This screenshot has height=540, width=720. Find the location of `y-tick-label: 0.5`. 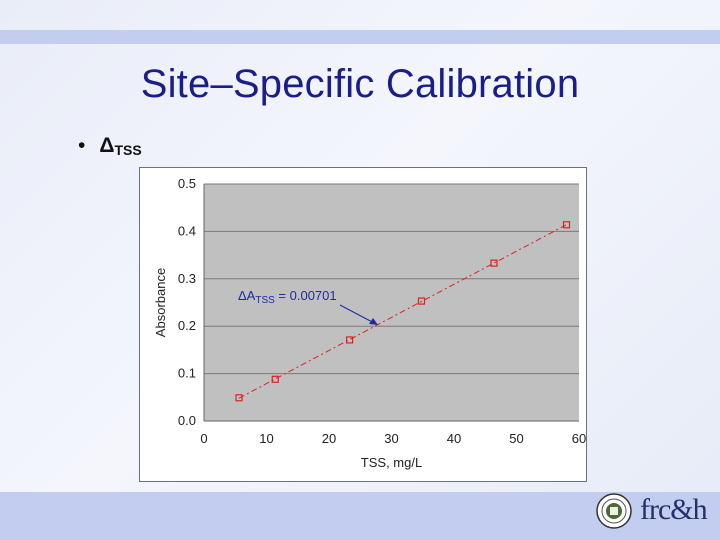

y-tick-label: 0.5 is located at coordinates (187, 183).